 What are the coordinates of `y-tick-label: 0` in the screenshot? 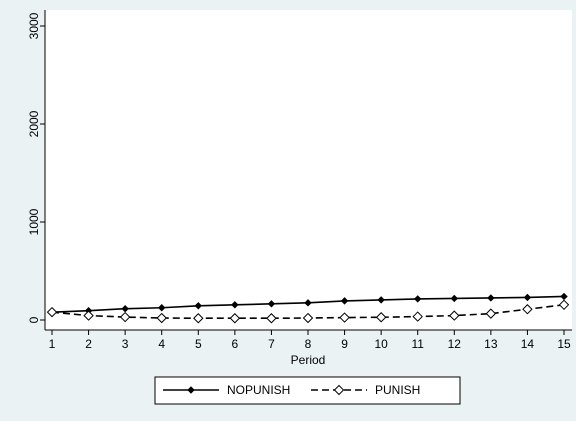 It's located at (34, 319).